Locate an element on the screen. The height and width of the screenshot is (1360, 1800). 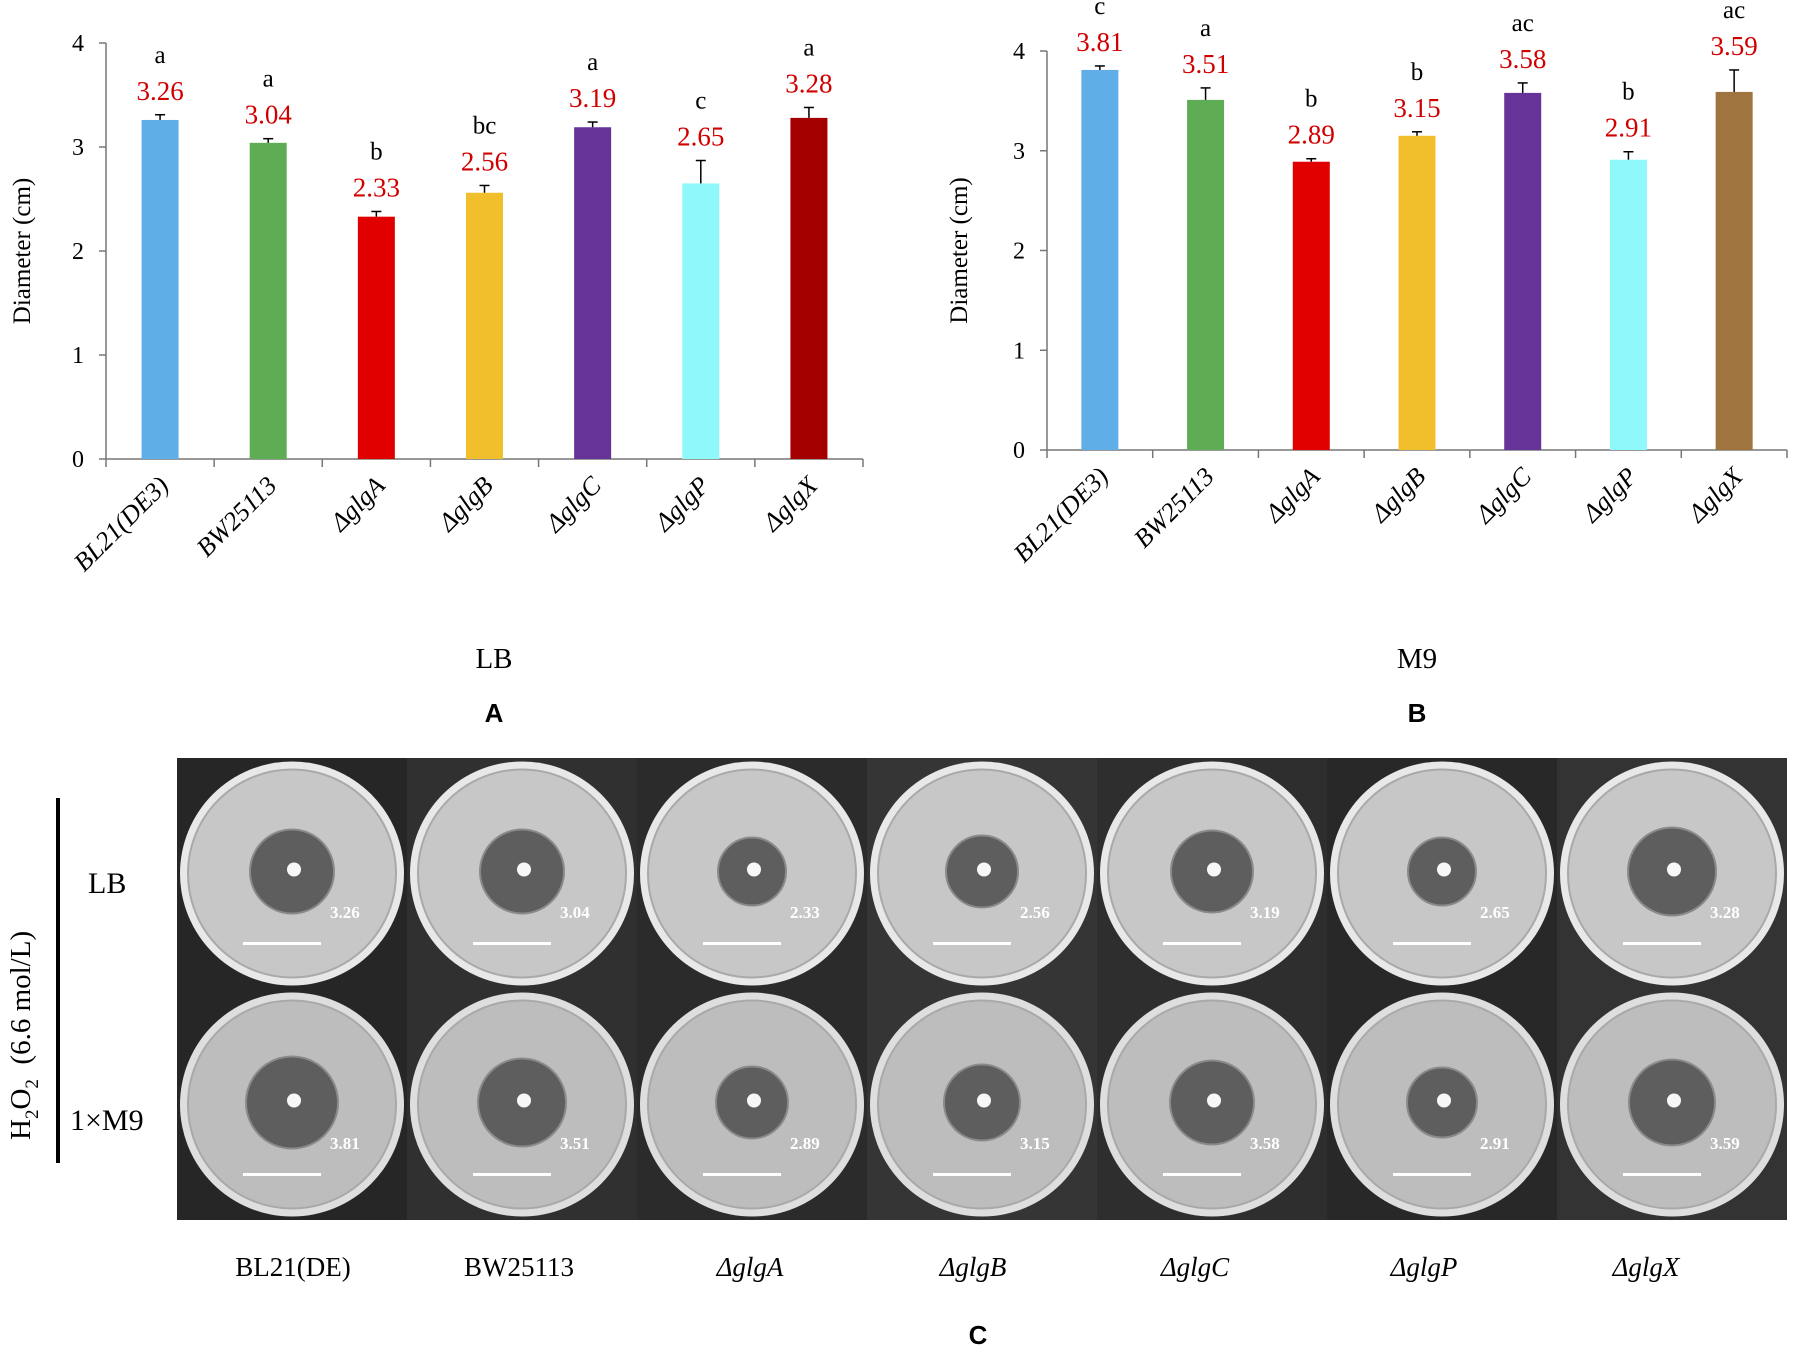
plate-photo-m9: 3.59 is located at coordinates (1672, 1104).